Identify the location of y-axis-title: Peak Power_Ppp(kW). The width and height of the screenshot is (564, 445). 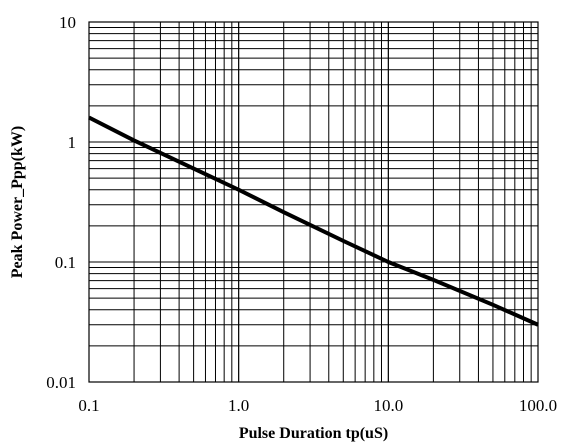
(17, 202).